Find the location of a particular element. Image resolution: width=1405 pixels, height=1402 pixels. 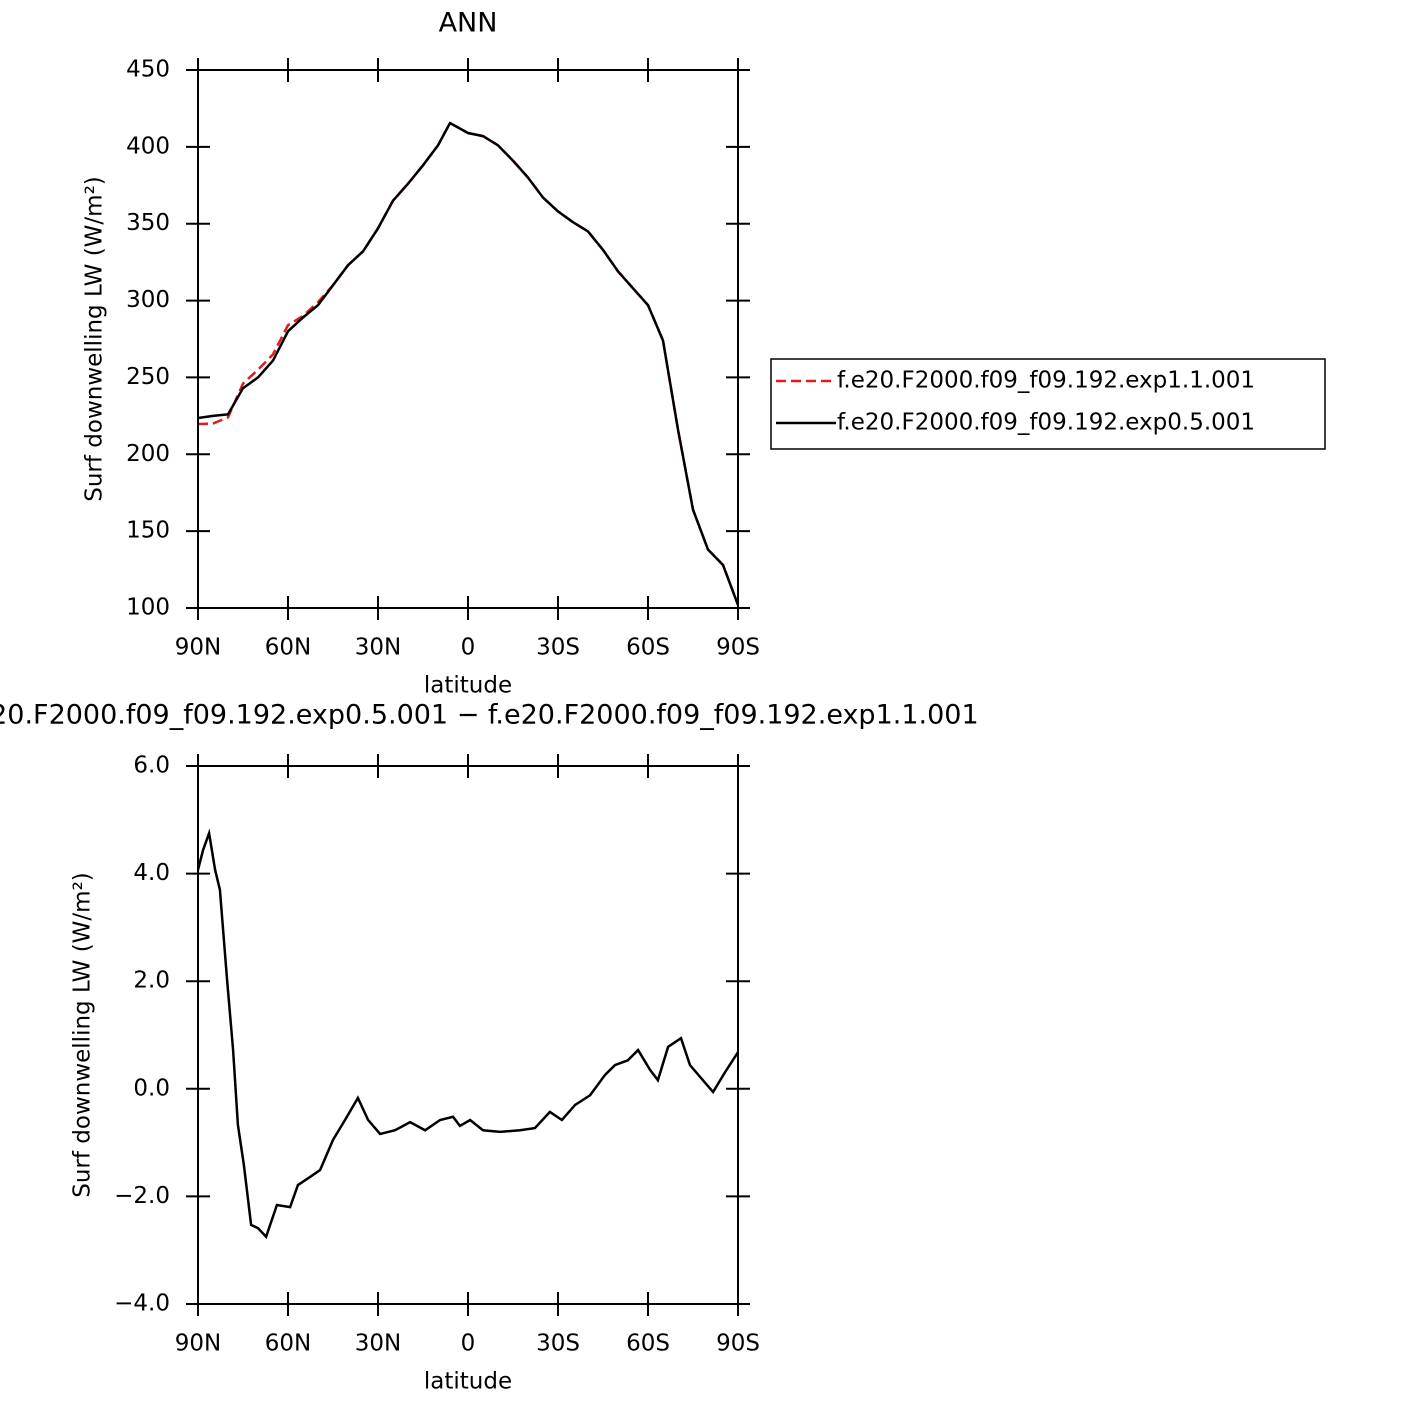

y-tick-label: 200 is located at coordinates (148, 454).